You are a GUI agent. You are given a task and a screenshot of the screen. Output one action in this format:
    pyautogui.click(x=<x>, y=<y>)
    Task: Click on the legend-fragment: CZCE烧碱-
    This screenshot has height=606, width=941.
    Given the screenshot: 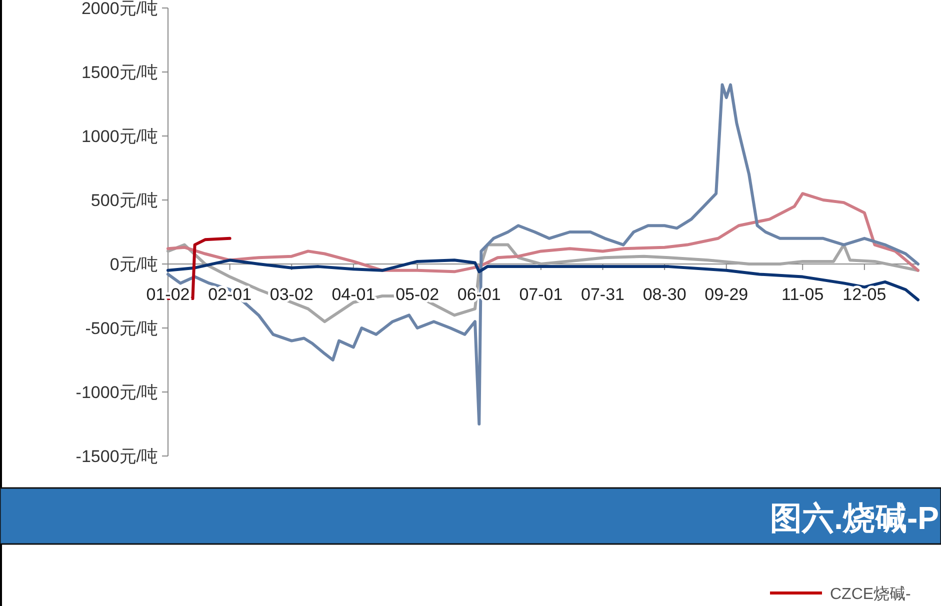 What is the action you would take?
    pyautogui.click(x=840, y=594)
    